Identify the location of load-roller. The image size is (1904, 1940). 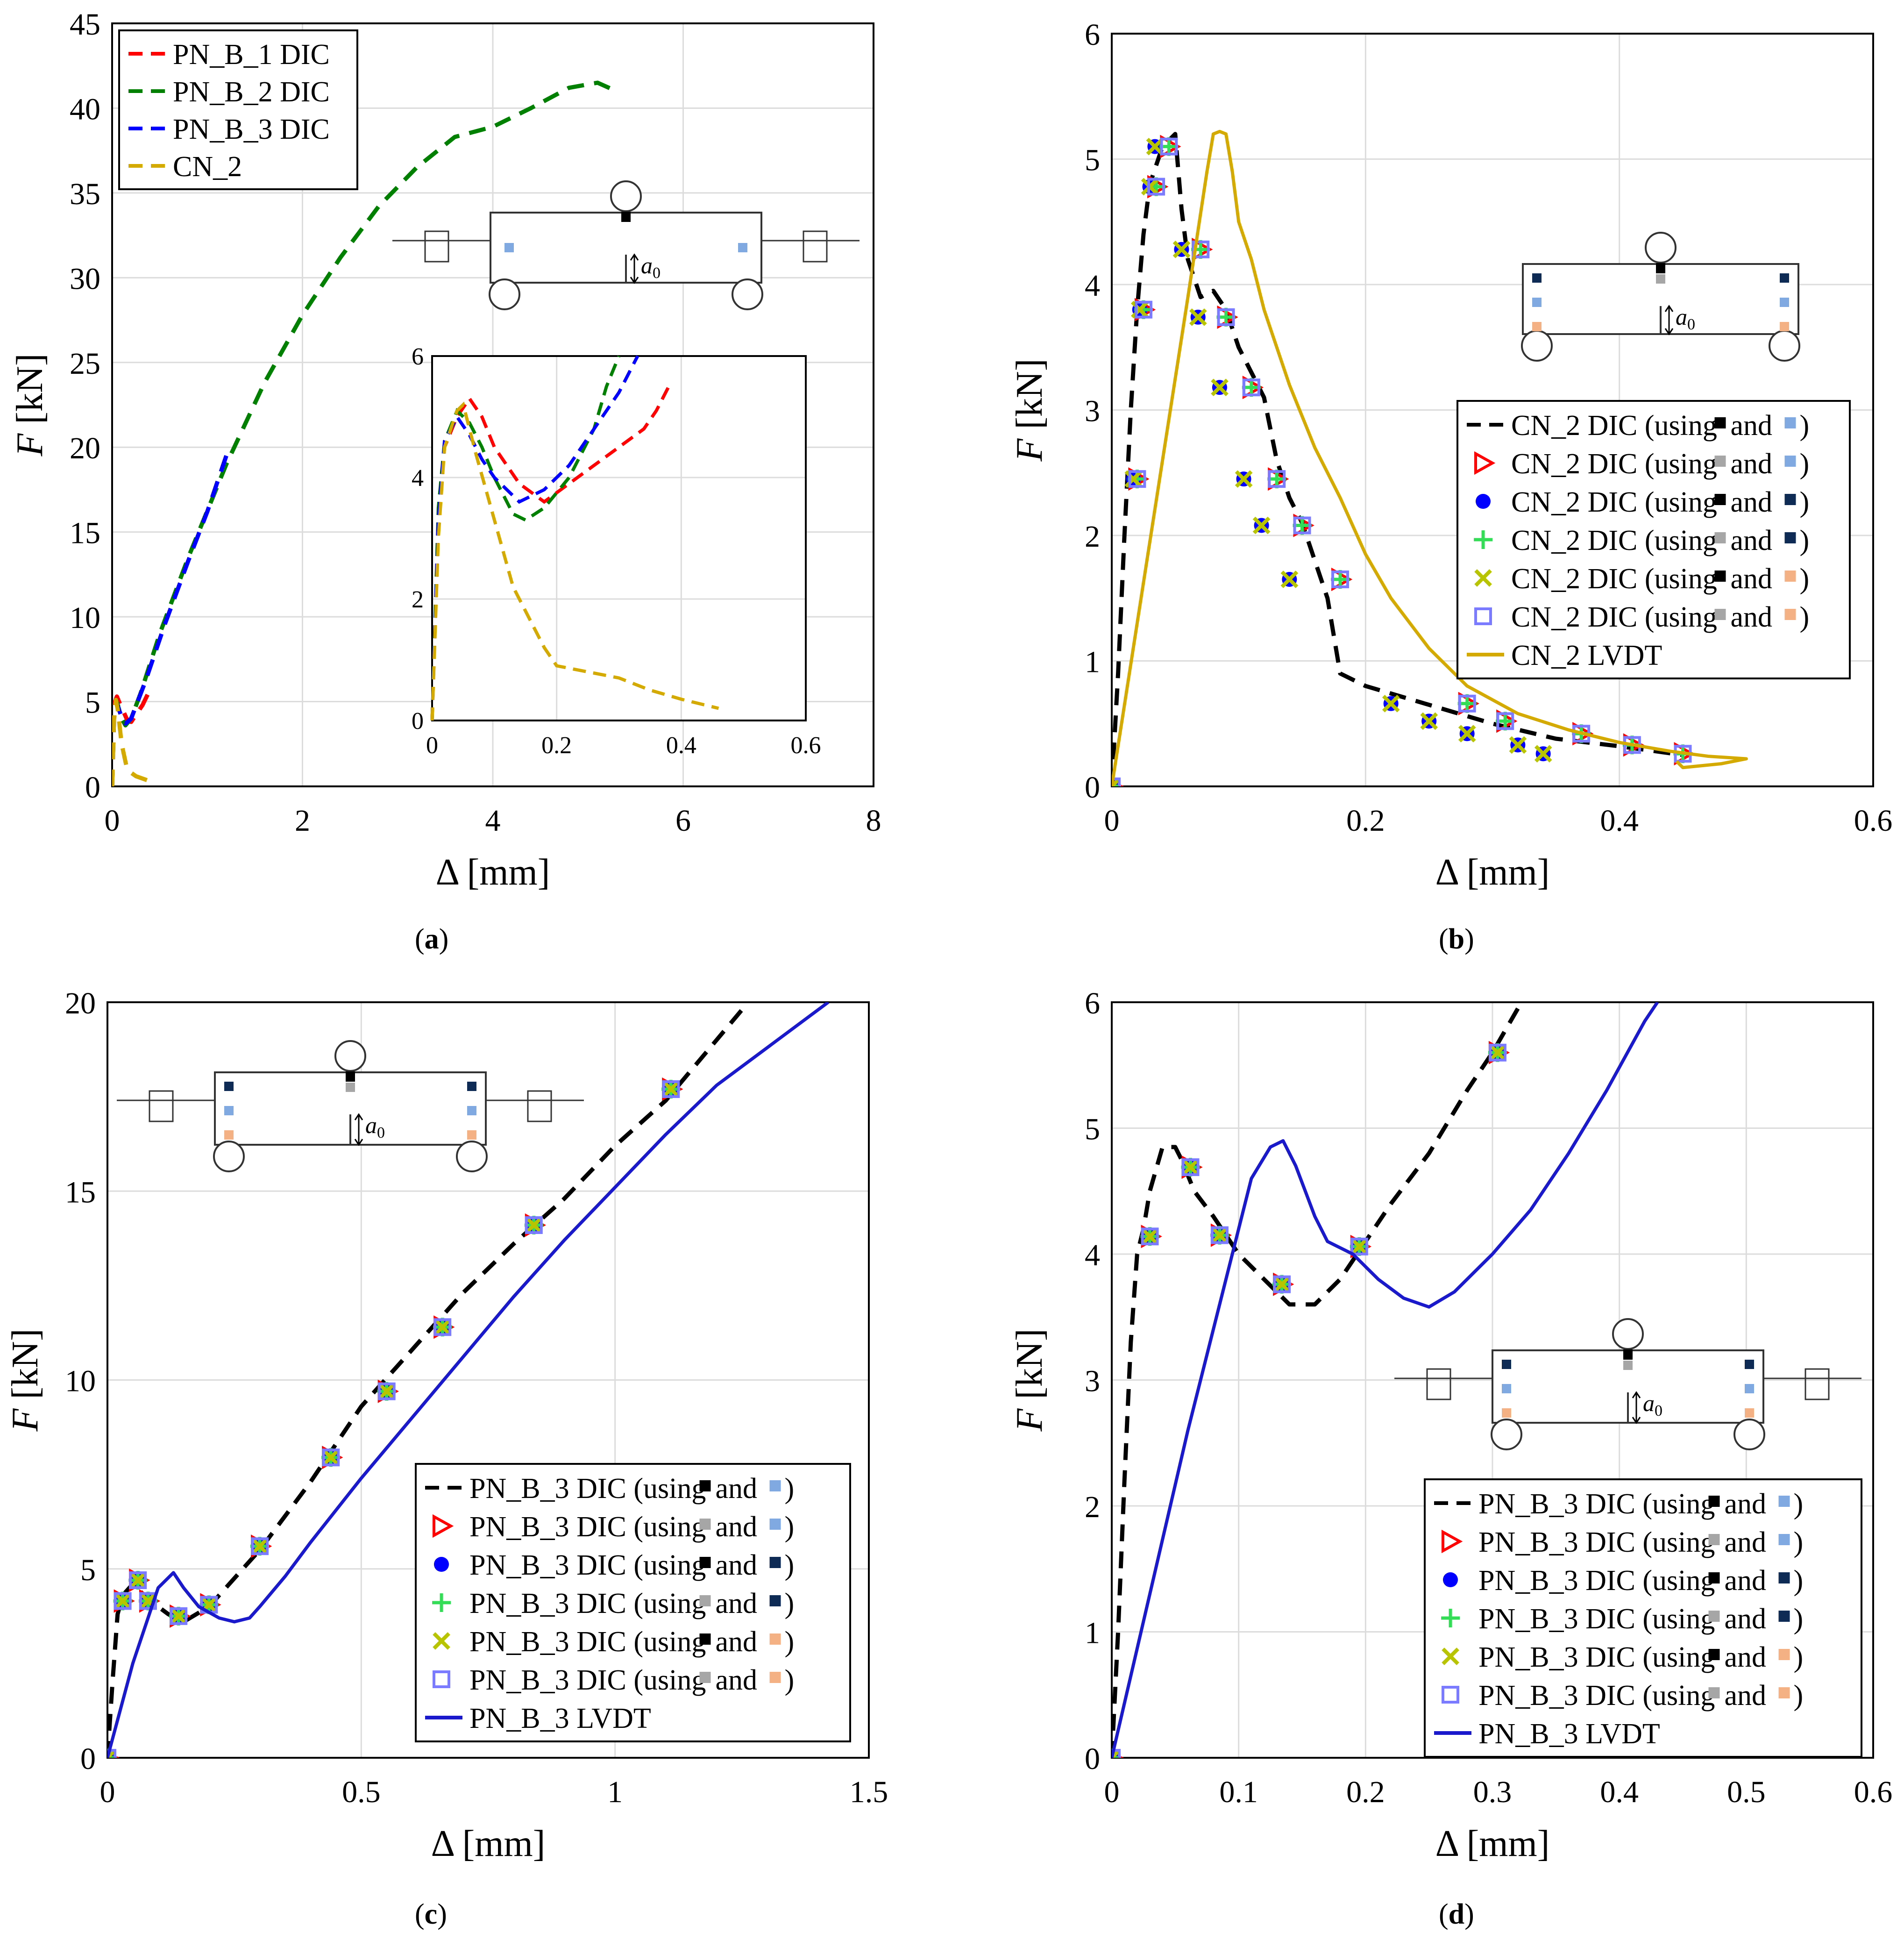
(350, 1056).